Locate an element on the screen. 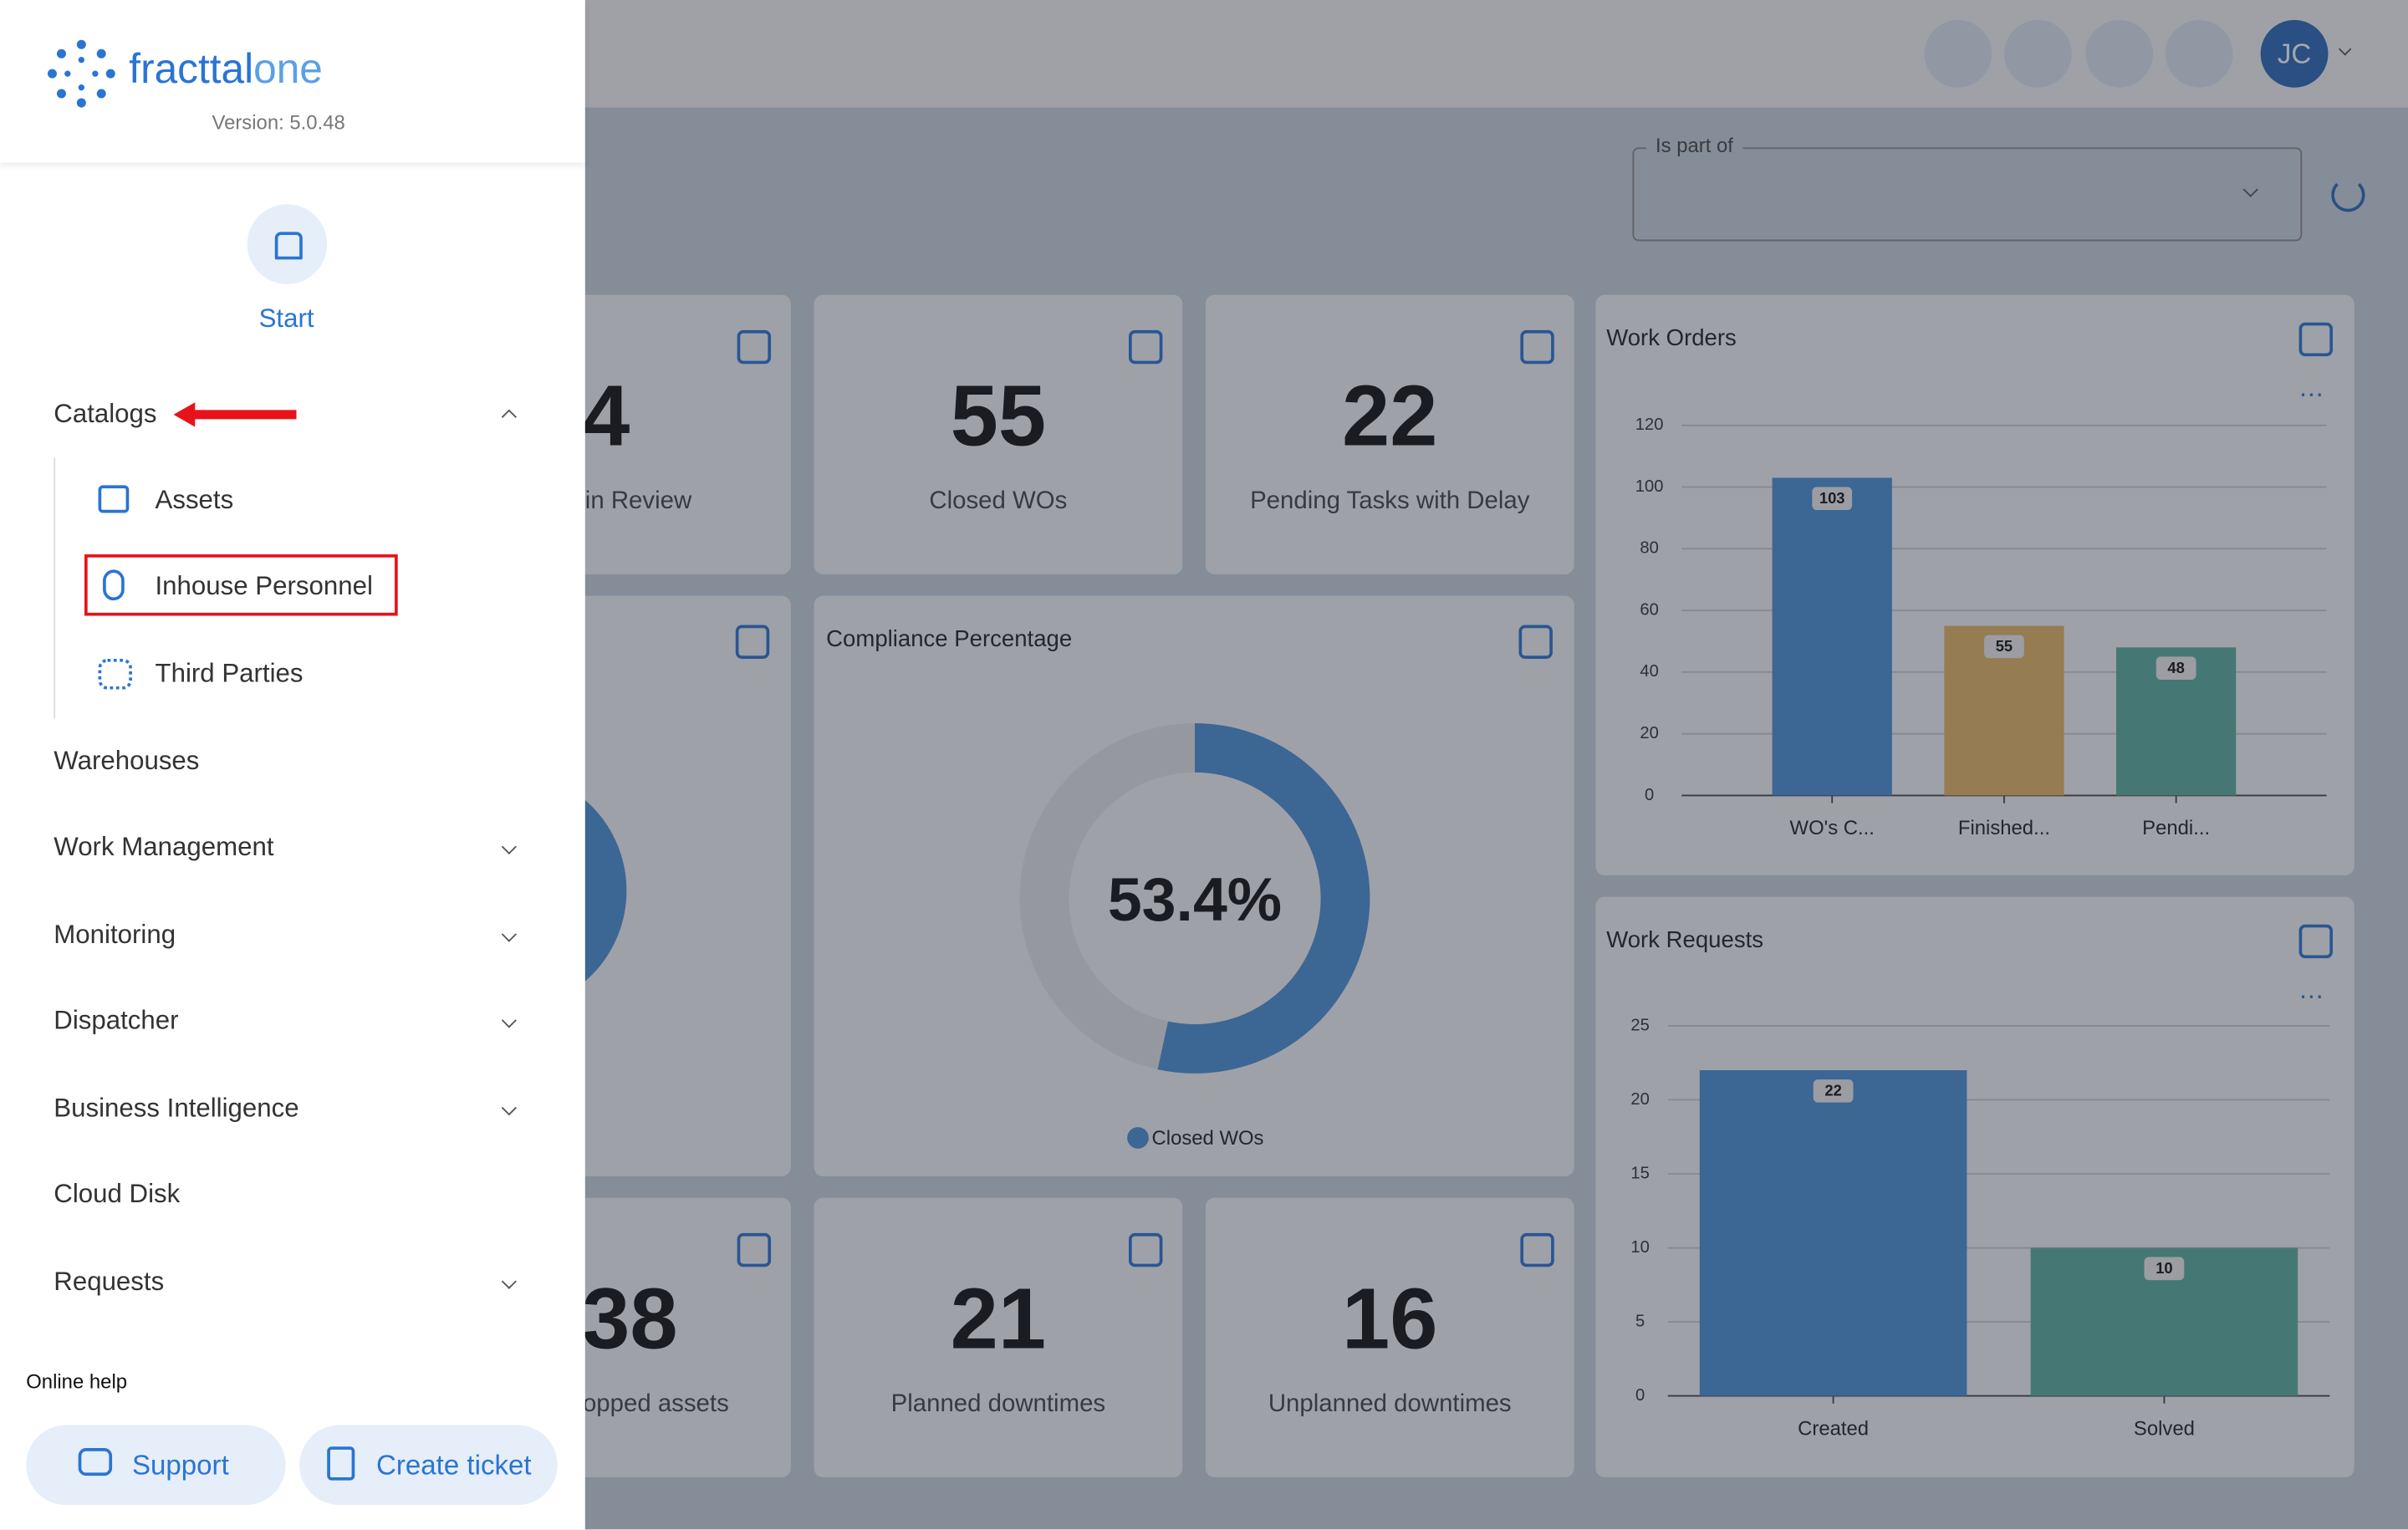 The width and height of the screenshot is (2408, 1530). menu-item: Dispatcher is located at coordinates (117, 1020).